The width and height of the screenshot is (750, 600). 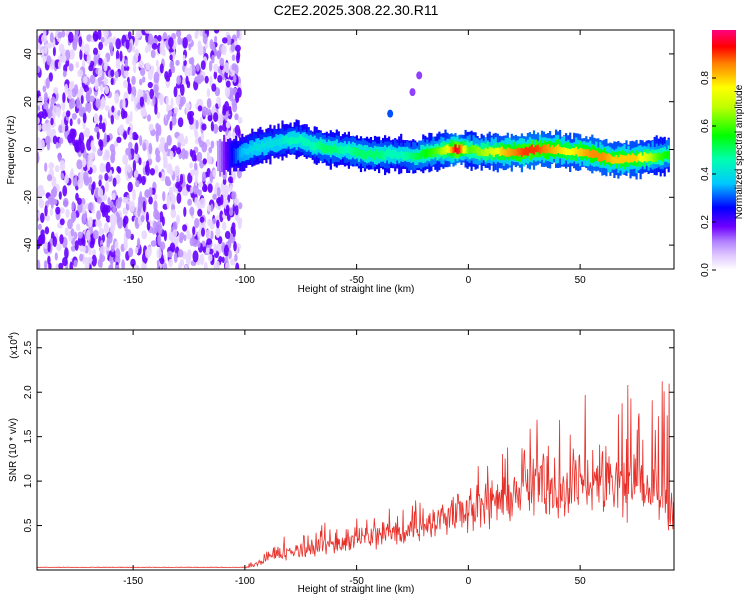 I want to click on colorbar-tick-label: 0.8, so click(x=705, y=78).